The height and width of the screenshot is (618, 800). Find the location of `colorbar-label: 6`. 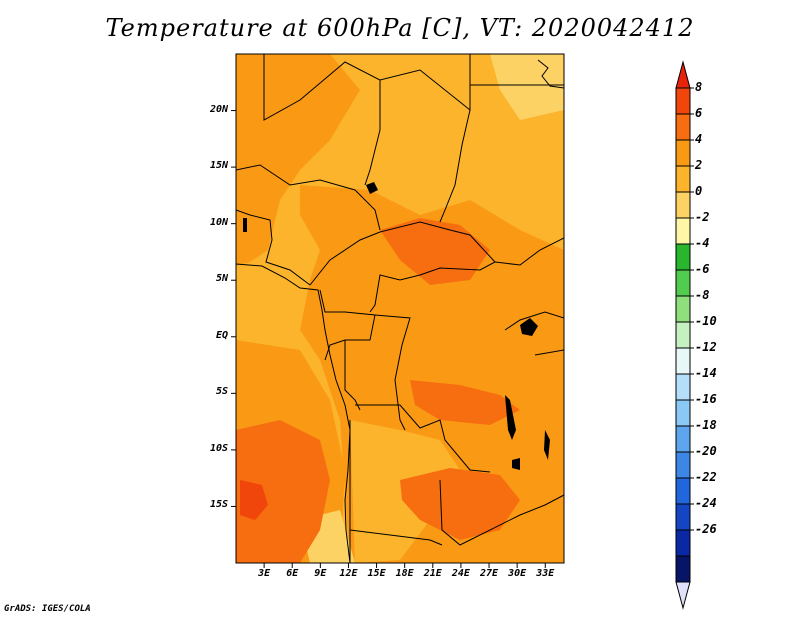

colorbar-label: 6 is located at coordinates (699, 113).